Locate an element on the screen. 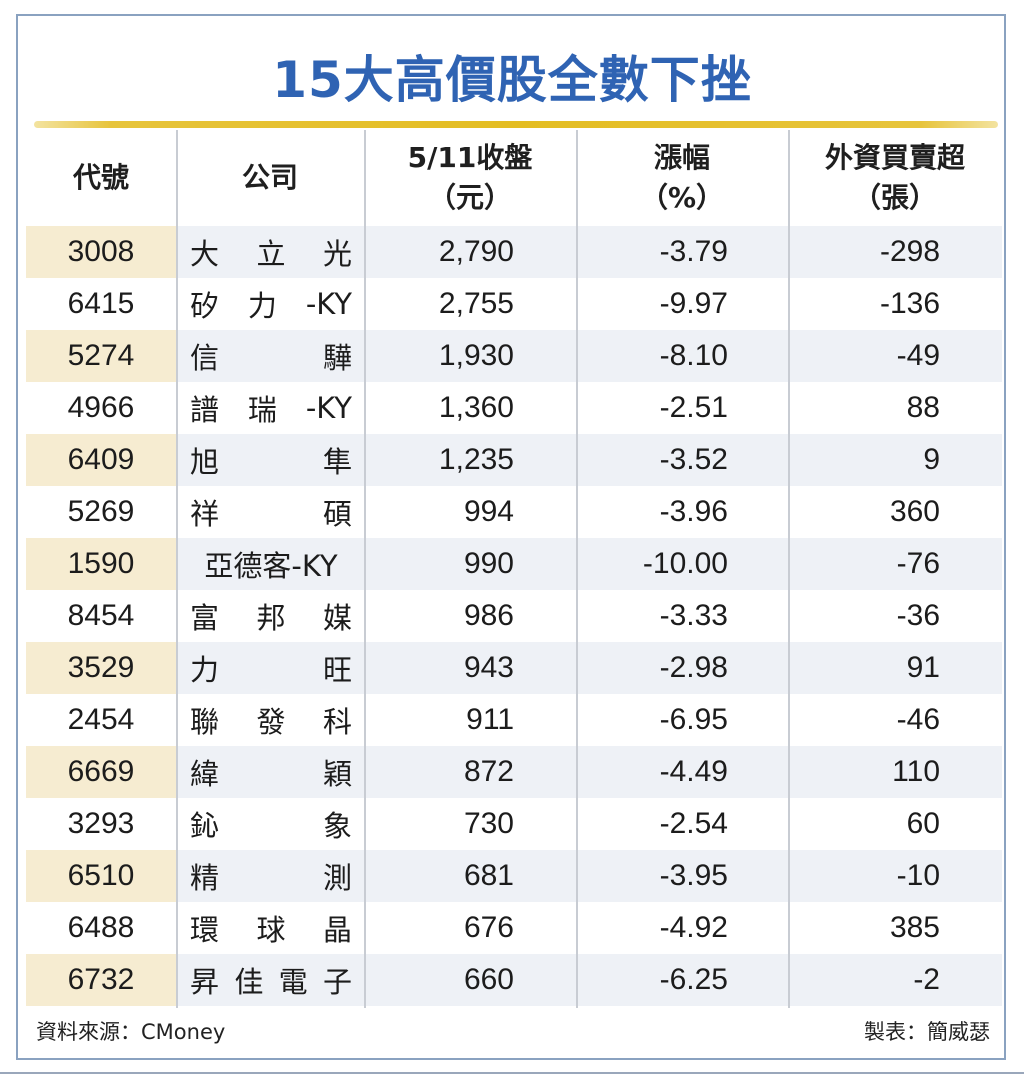 The height and width of the screenshot is (1078, 1024). table-row: 6510 精測 681 -3.95 -10 is located at coordinates (514, 876).